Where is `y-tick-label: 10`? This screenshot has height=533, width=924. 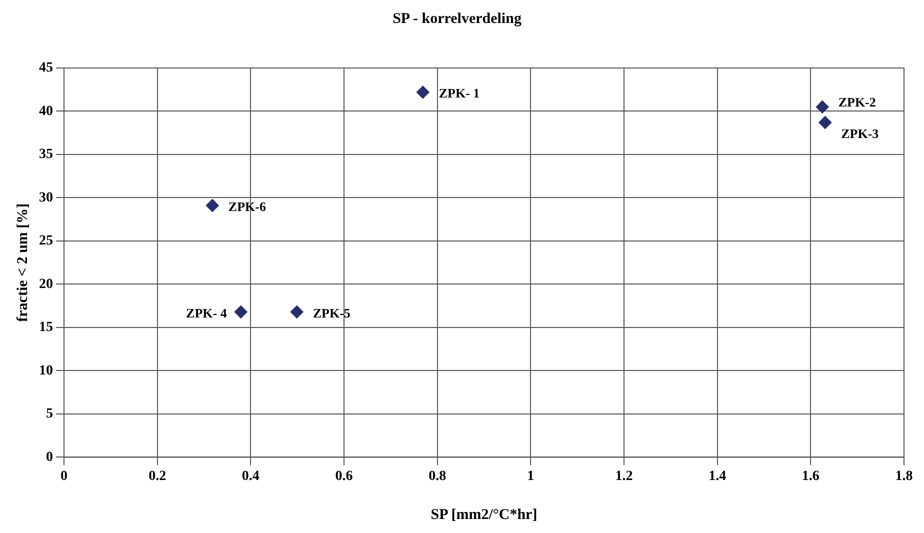 y-tick-label: 10 is located at coordinates (46, 370).